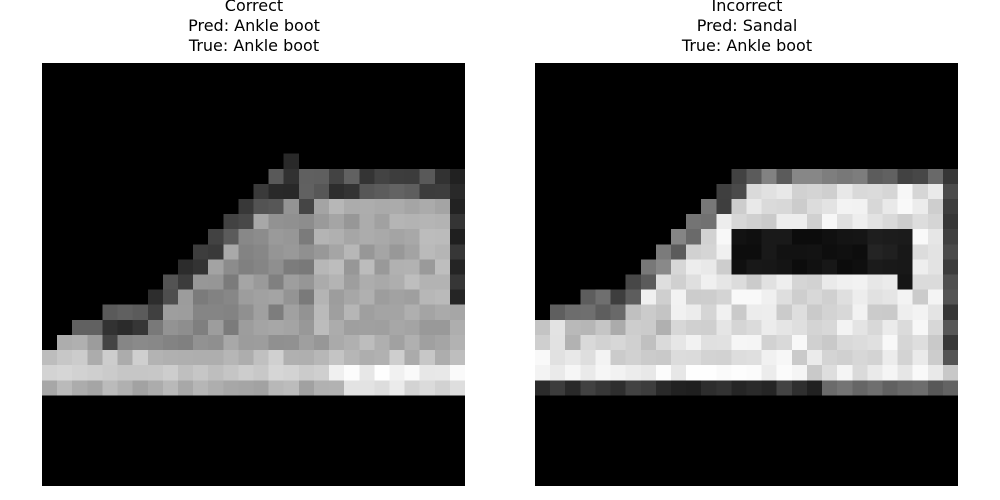 This screenshot has height=500, width=1000. What do you see at coordinates (254, 7) in the screenshot?
I see `status-label: Correct` at bounding box center [254, 7].